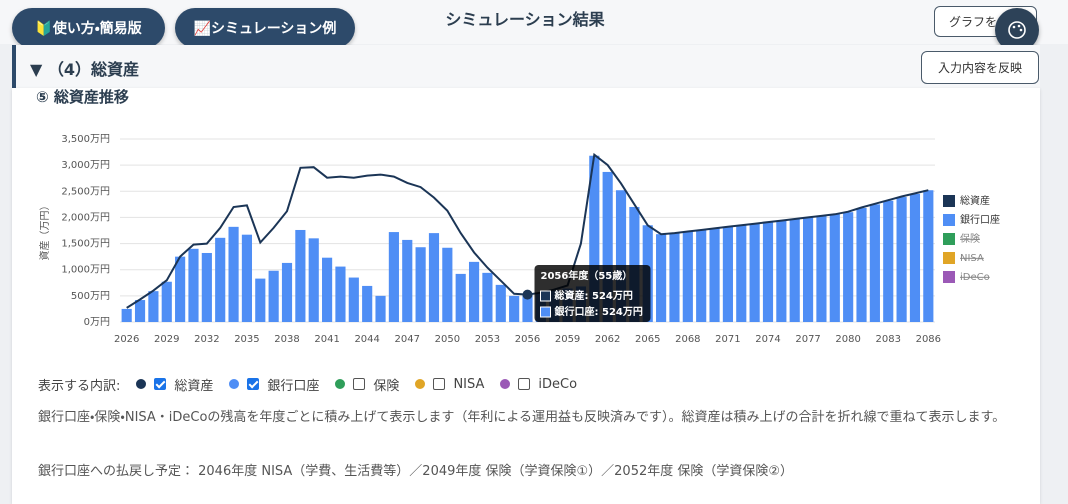 This screenshot has height=504, width=1068. Describe the element at coordinates (386, 386) in the screenshot. I see `series-name: 保険` at that location.